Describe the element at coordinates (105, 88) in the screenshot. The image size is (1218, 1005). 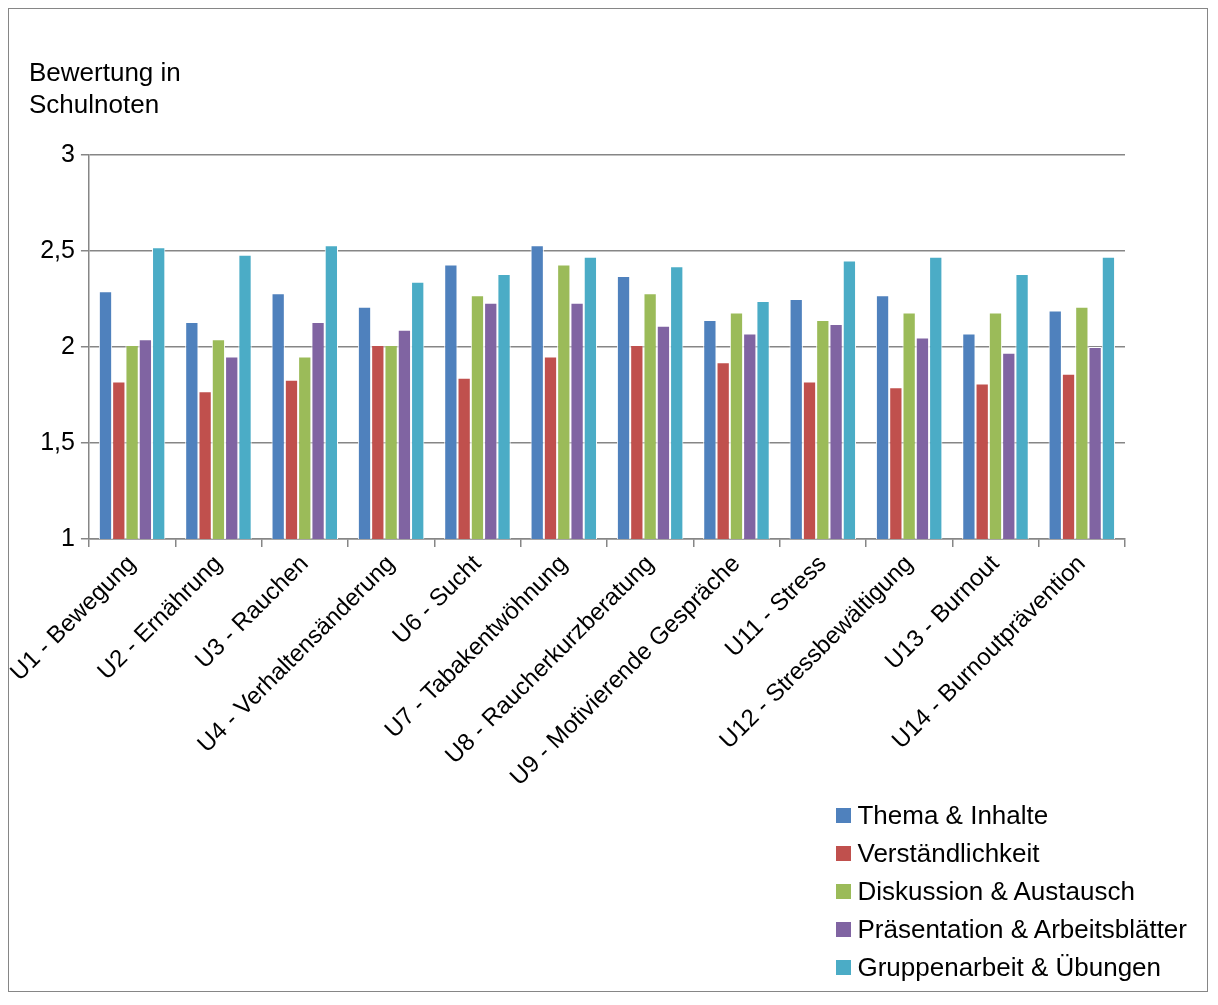
I see `y-axis-title: Bewertung in Schulnoten` at that location.